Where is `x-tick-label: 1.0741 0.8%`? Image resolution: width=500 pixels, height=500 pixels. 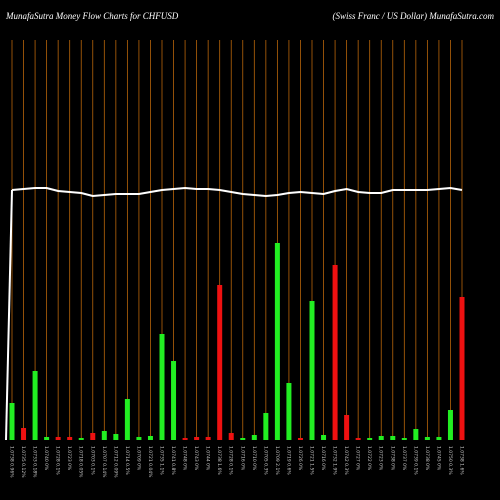 x-tick-label: 1.0741 0.8% is located at coordinates (173, 460).